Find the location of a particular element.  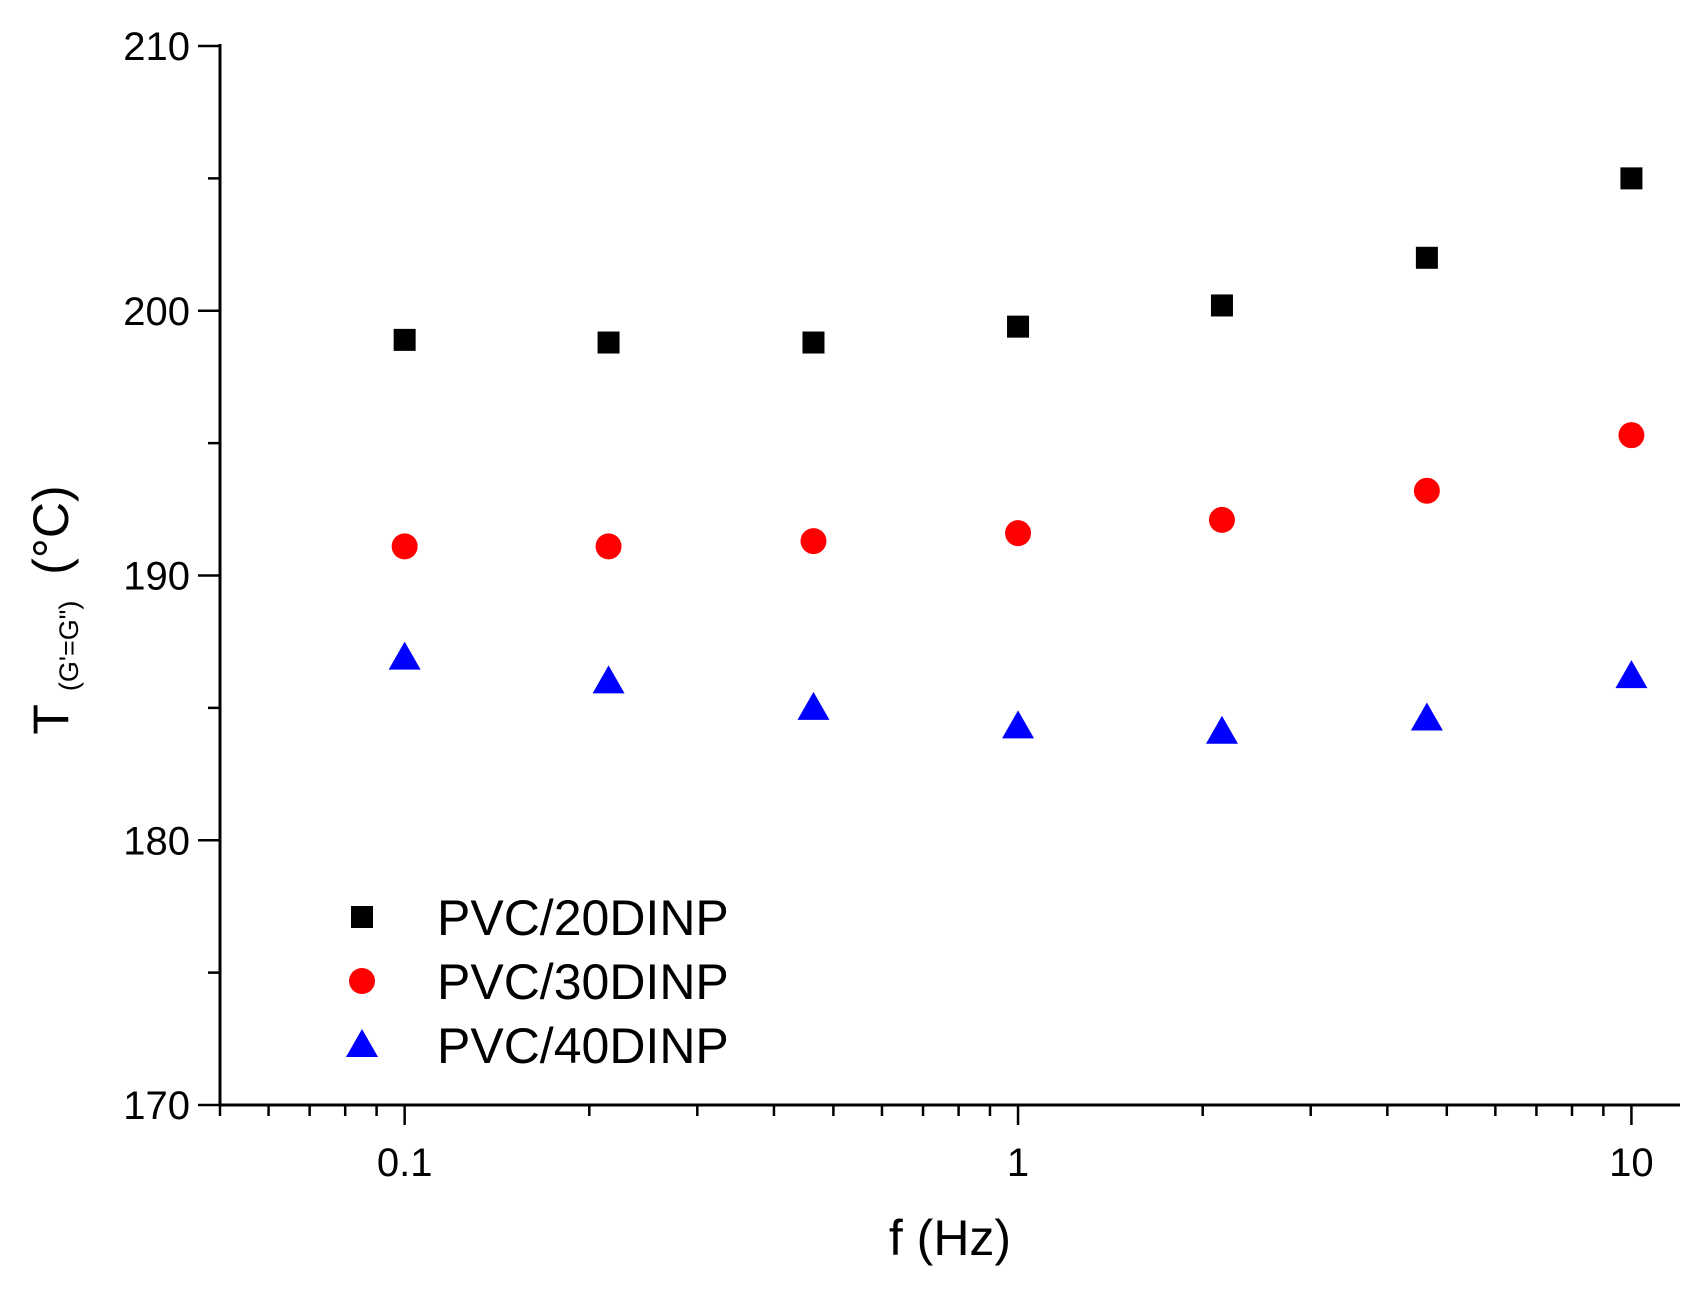

x-axis-title: f (Hz) is located at coordinates (950, 1238).